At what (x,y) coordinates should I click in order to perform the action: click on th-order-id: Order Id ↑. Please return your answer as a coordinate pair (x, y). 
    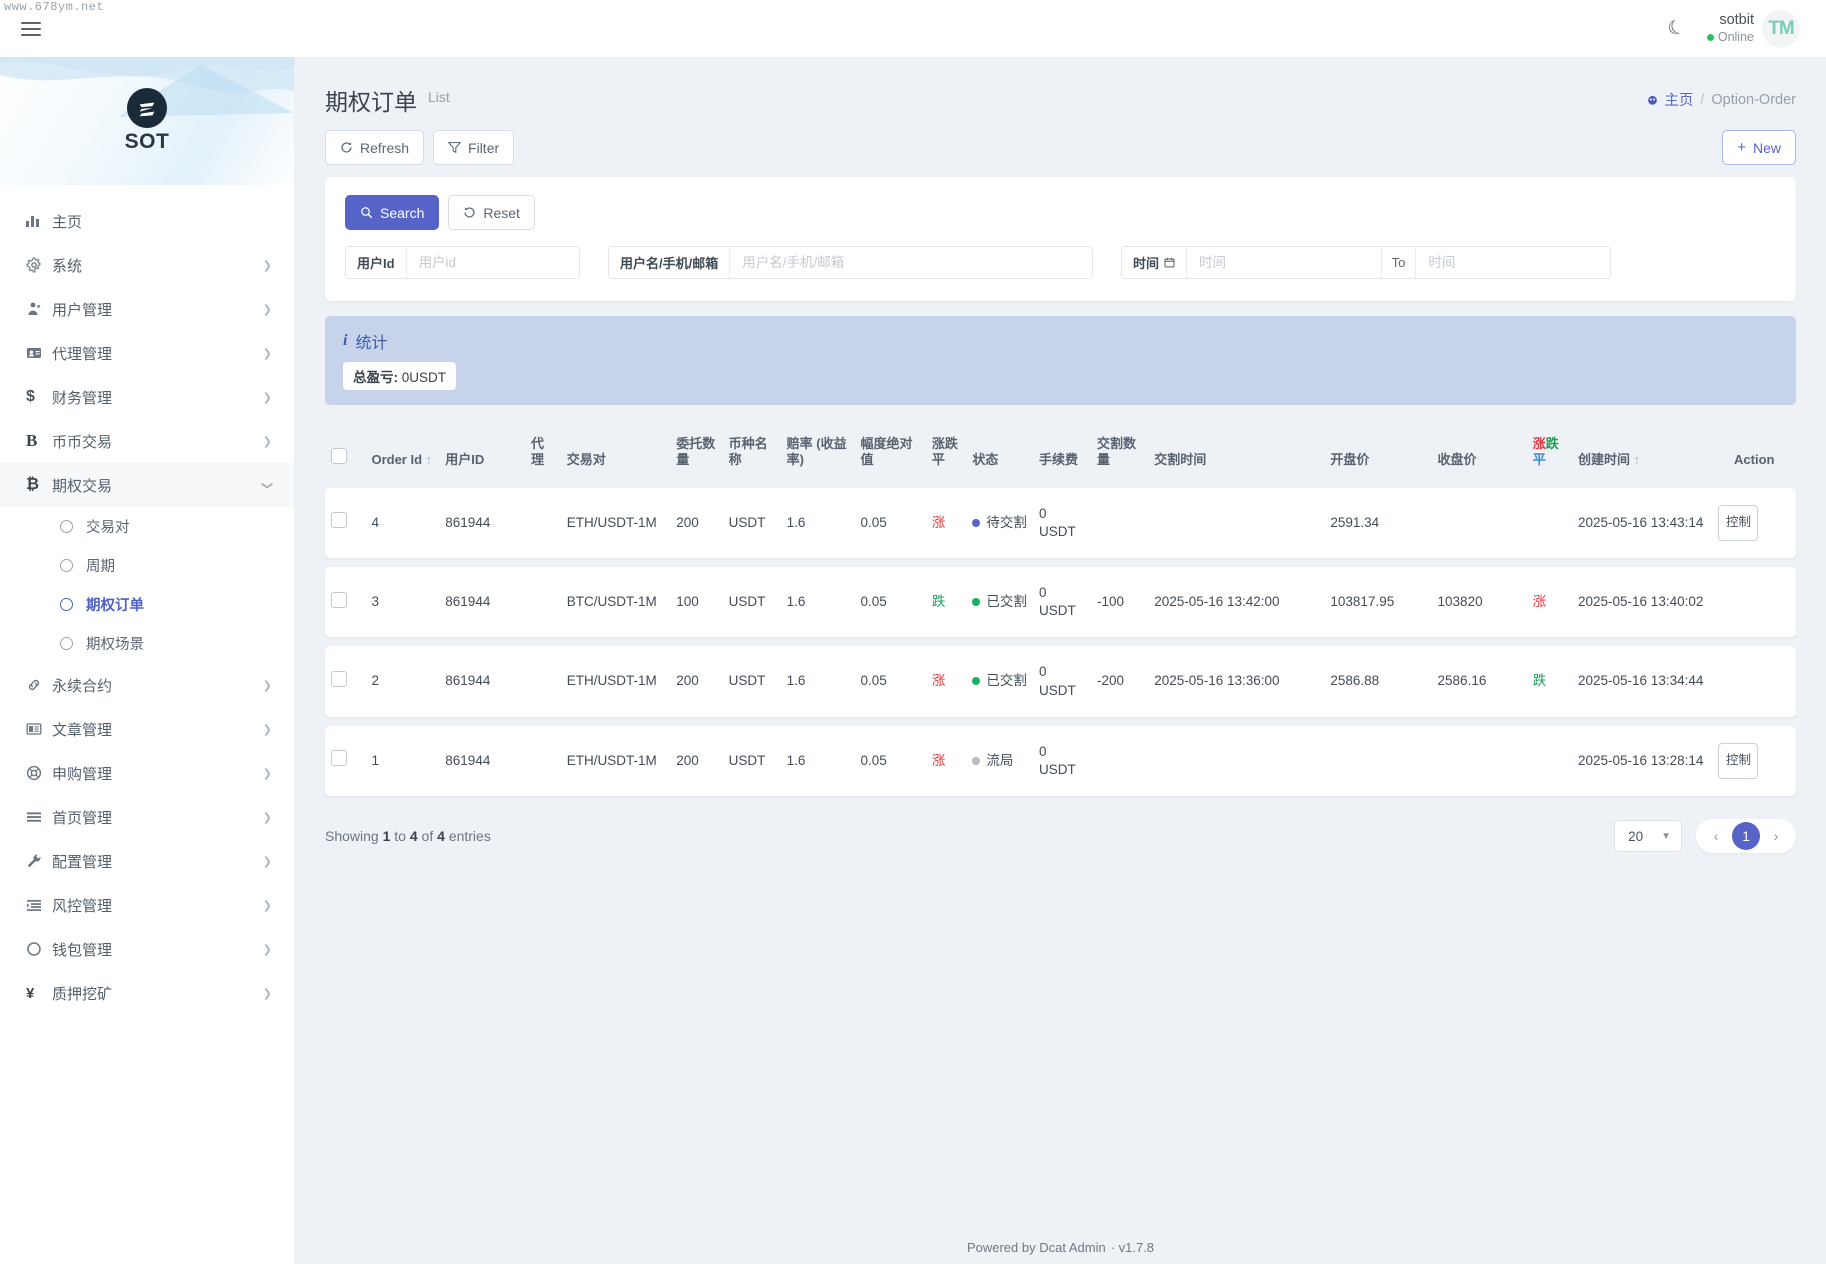
    Looking at the image, I should click on (402, 457).